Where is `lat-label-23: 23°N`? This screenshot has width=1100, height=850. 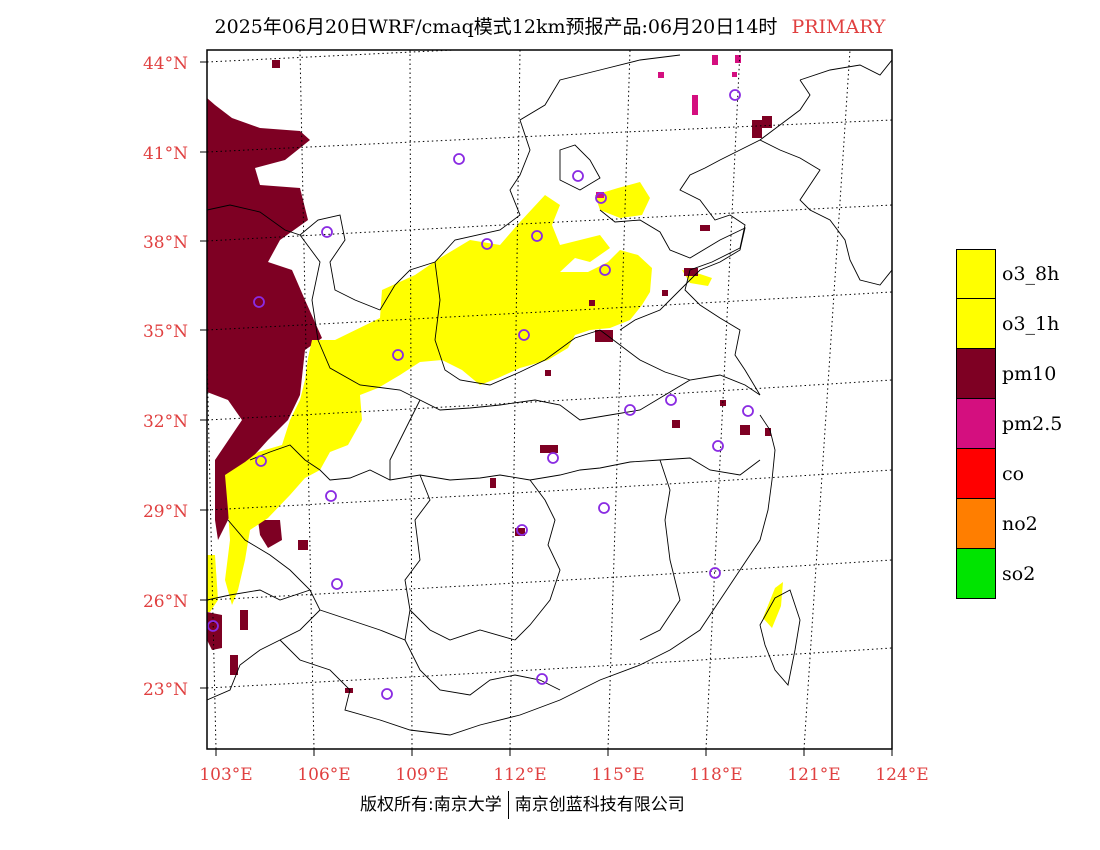 lat-label-23: 23°N is located at coordinates (165, 690).